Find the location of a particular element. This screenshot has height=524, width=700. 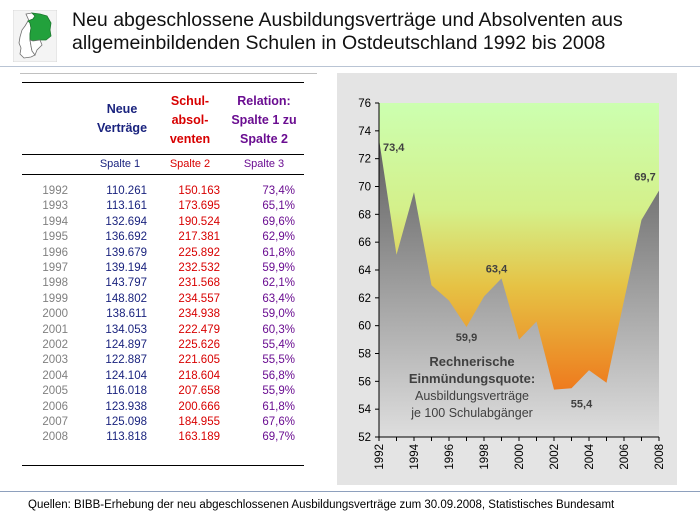

cell-graduates: 207.658 is located at coordinates (199, 391).